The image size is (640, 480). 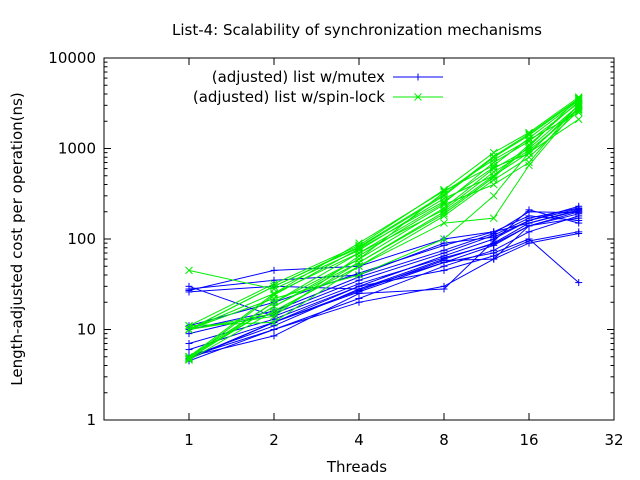 I want to click on x-tick-label: 32, so click(x=613, y=440).